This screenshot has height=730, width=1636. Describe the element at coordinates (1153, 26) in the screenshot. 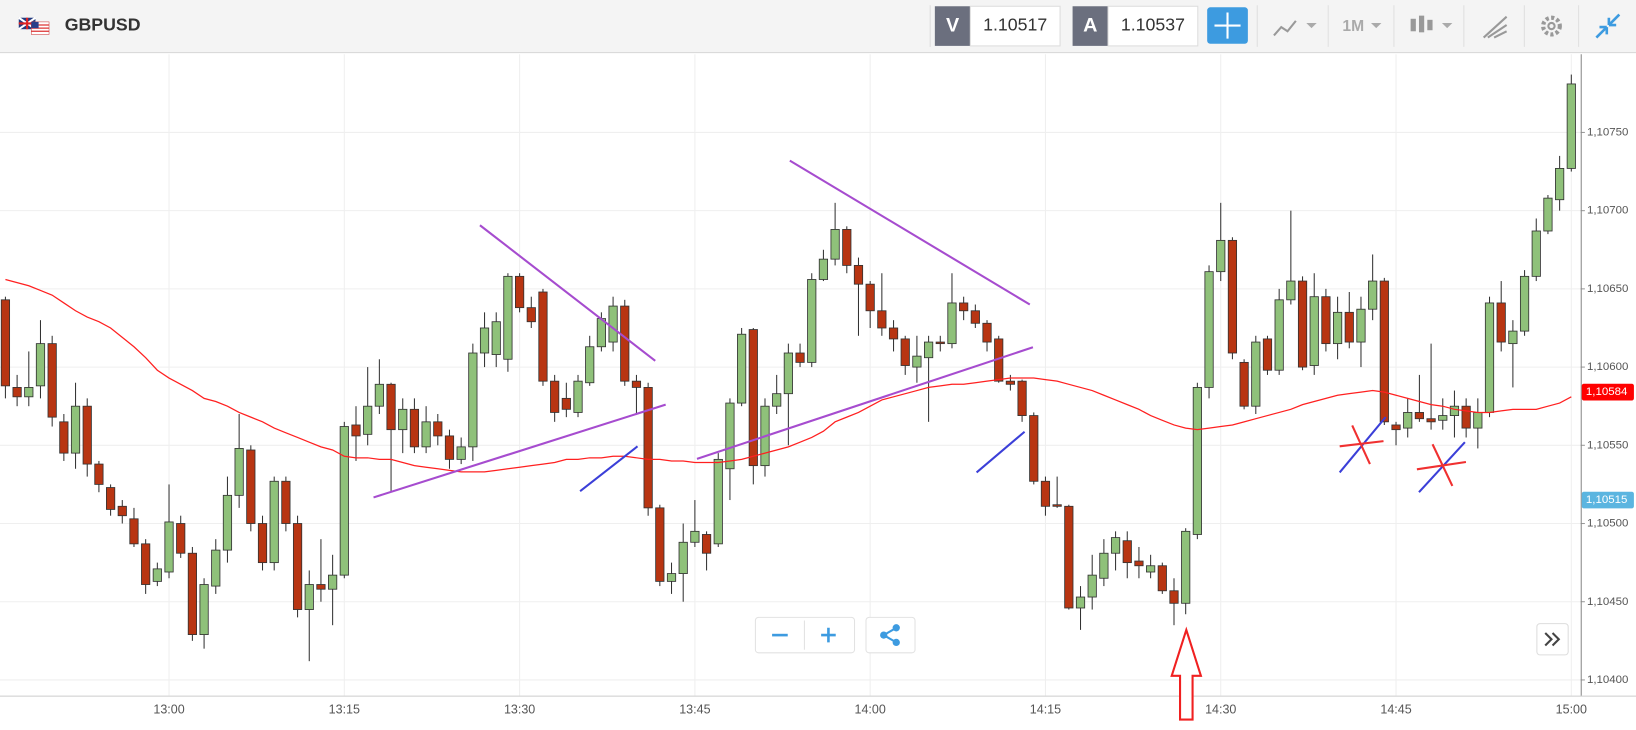

I see `ask-box` at that location.